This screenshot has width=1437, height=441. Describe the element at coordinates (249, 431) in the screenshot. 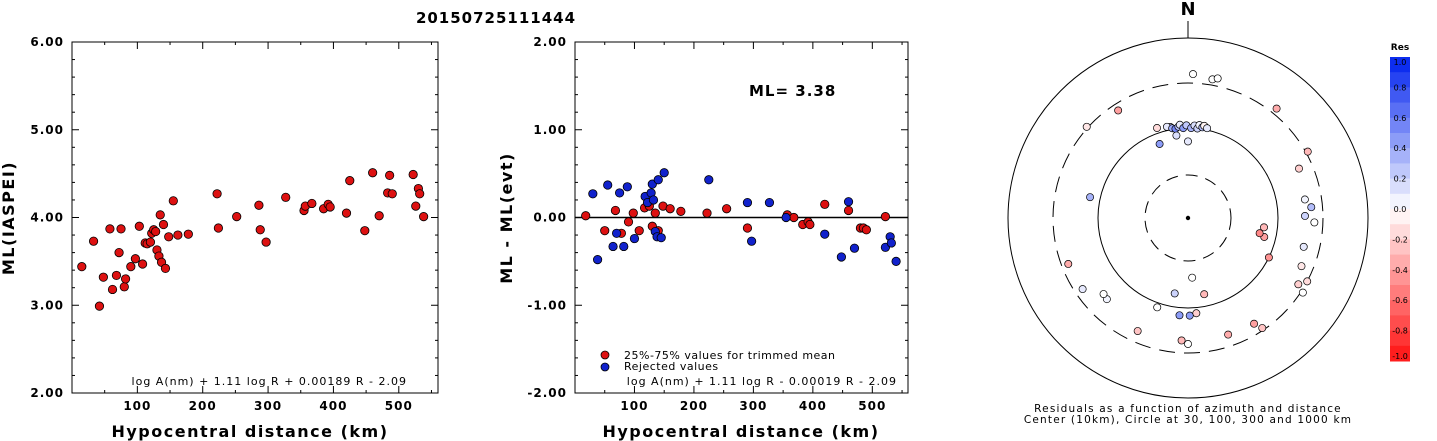

I see `left-x-axis-label: Hypocentral distance (km)` at that location.